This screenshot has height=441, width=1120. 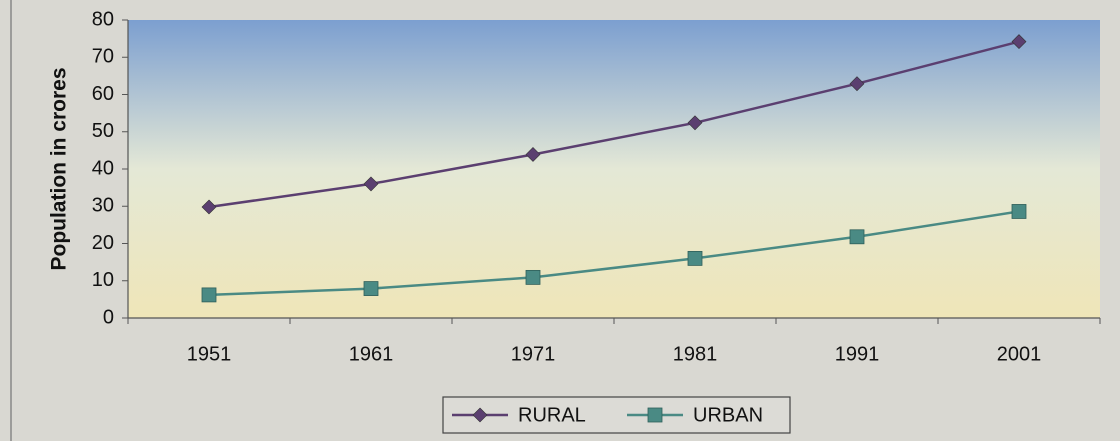 What do you see at coordinates (209, 354) in the screenshot?
I see `x-tick-label: 1951` at bounding box center [209, 354].